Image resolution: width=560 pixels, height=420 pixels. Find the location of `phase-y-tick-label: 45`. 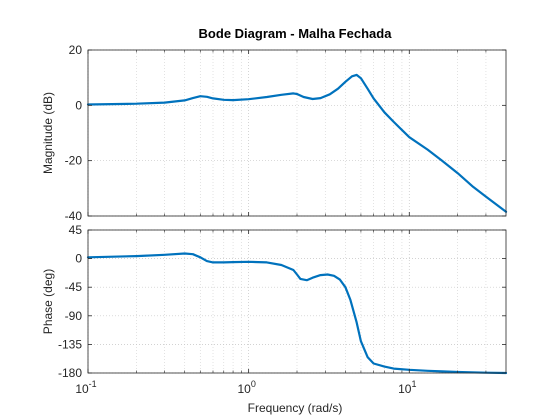

phase-y-tick-label: 45 is located at coordinates (76, 230).